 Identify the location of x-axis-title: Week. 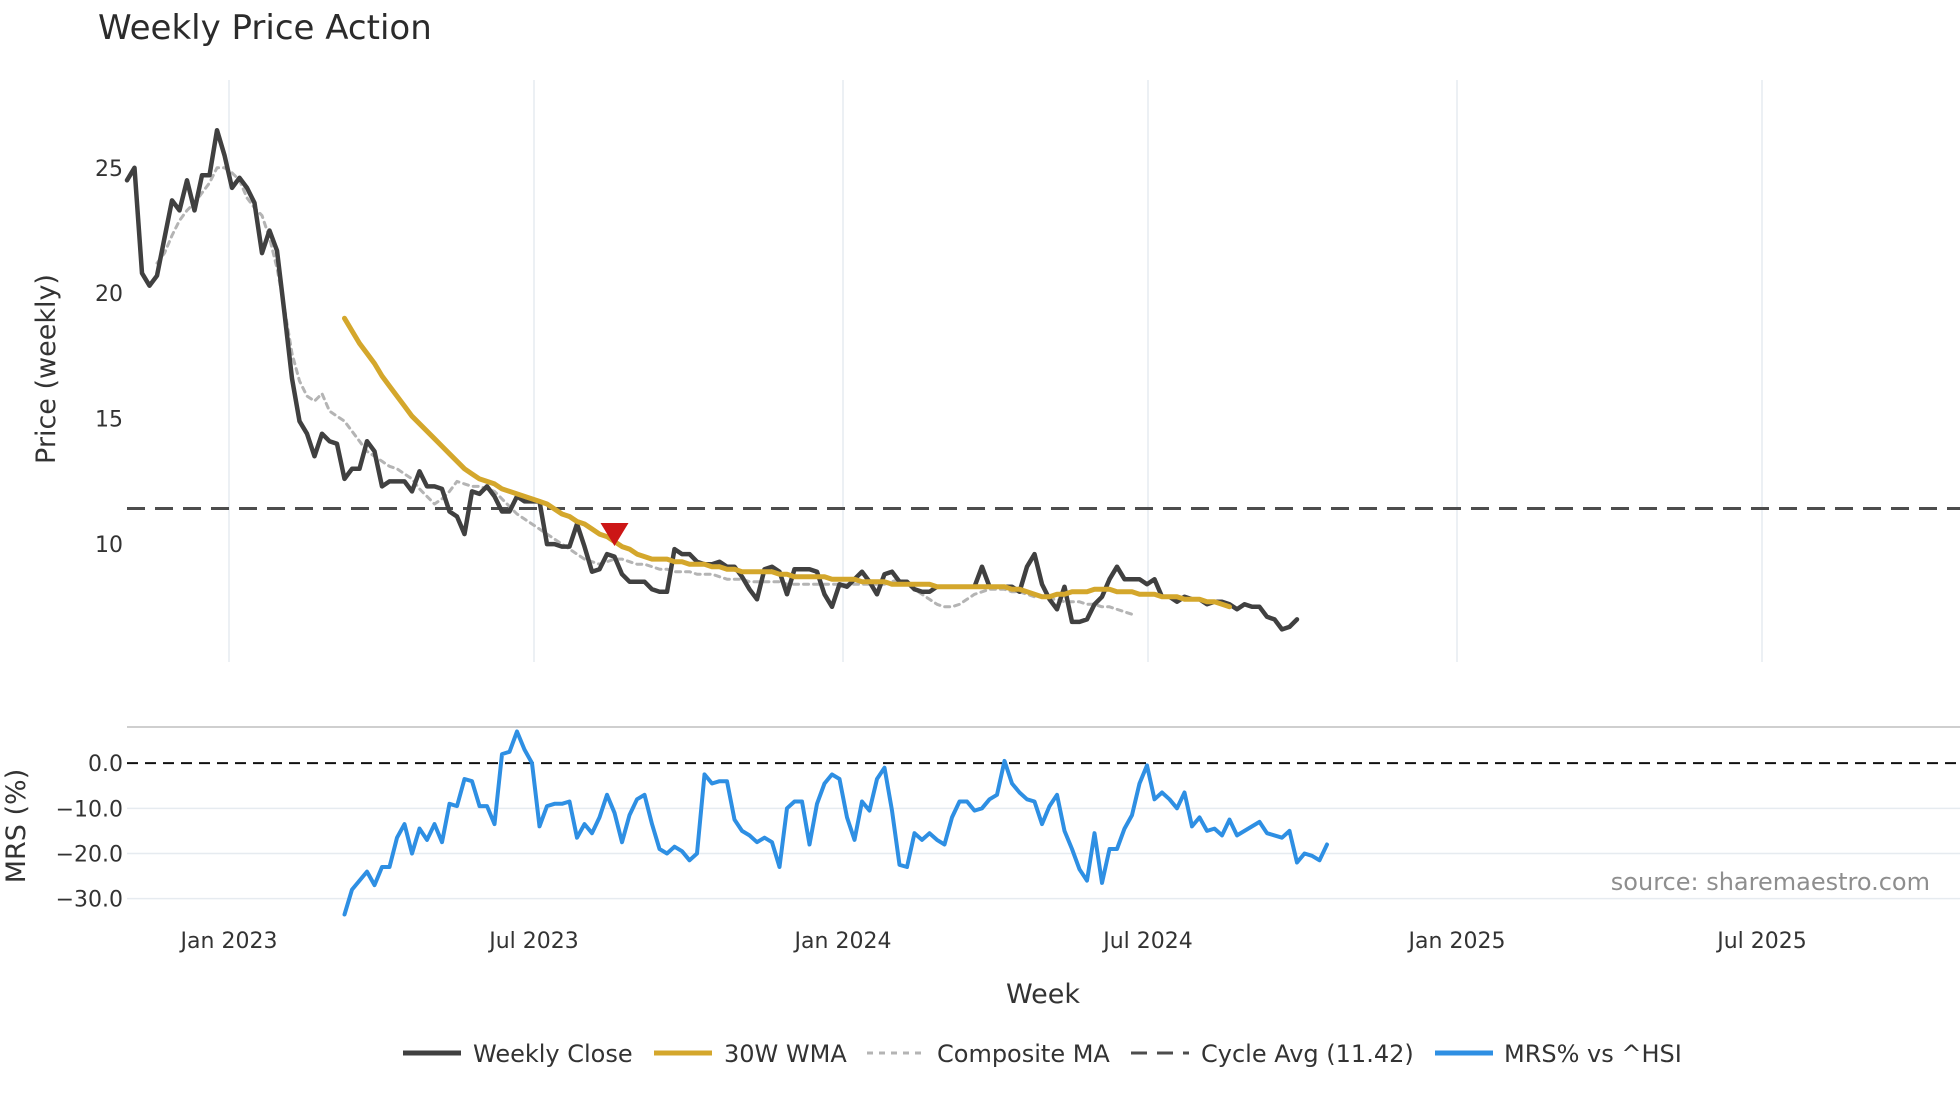
(1043, 994).